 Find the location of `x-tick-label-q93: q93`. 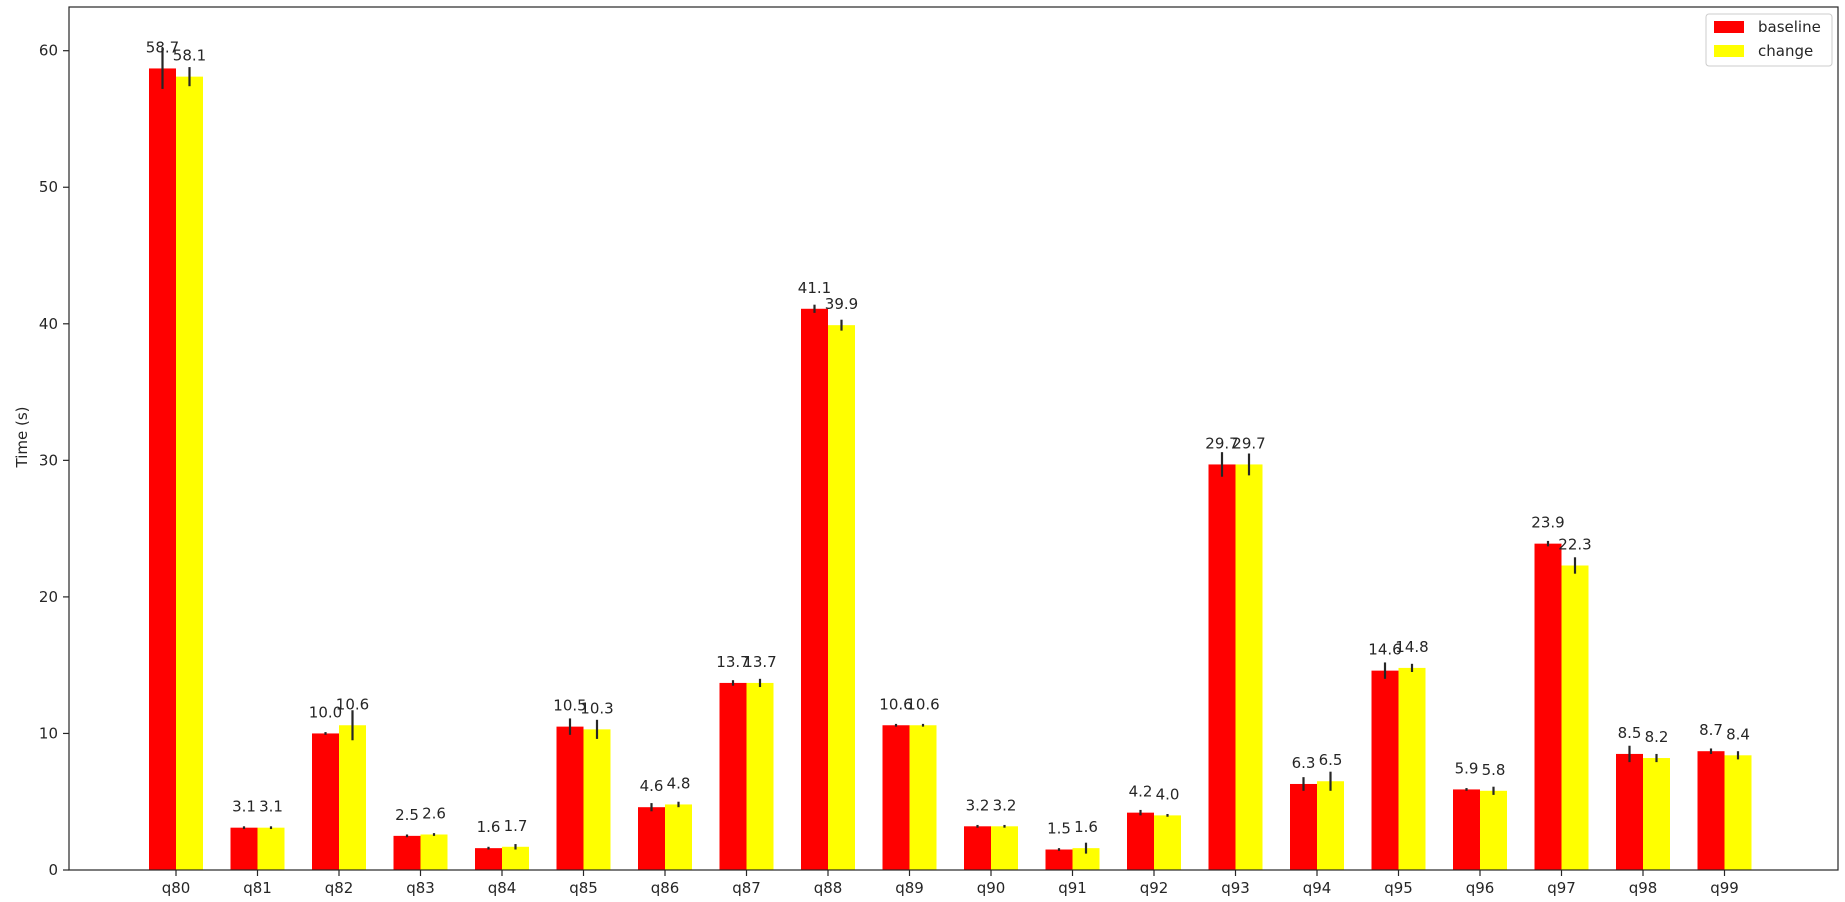

x-tick-label-q93: q93 is located at coordinates (1235, 888).